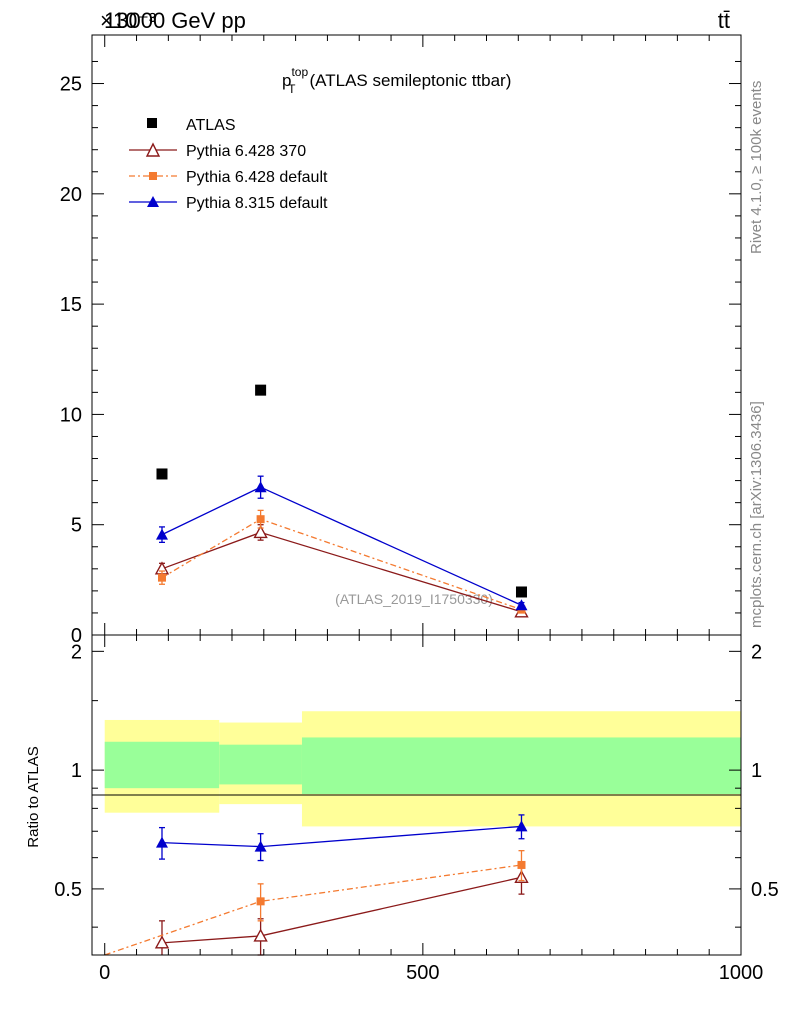 Image resolution: width=786 pixels, height=1024 pixels. I want to click on main-ytick-label: 10, so click(71, 415).